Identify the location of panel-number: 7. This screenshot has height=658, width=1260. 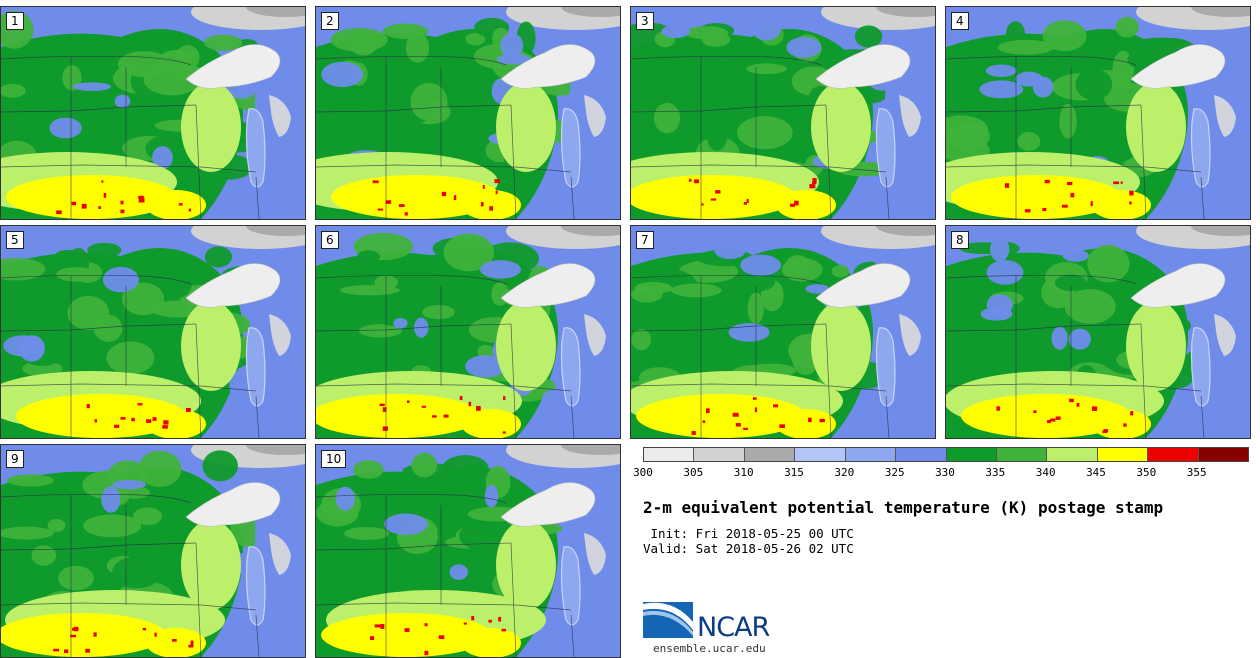
(645, 240).